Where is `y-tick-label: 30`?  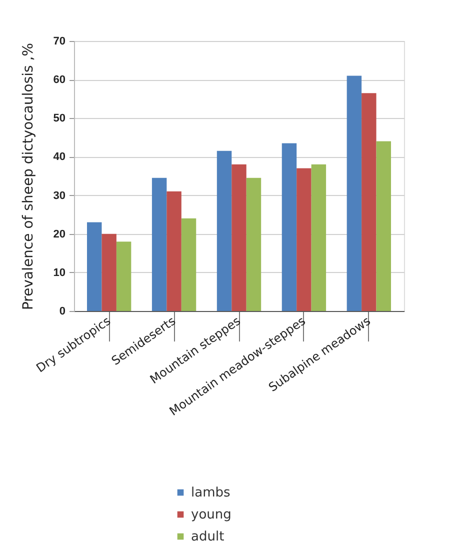 y-tick-label: 30 is located at coordinates (59, 196).